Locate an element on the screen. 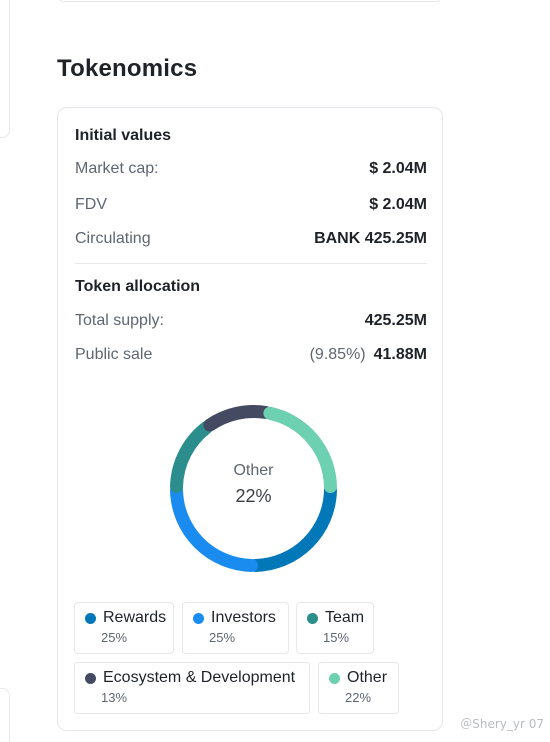 The image size is (550, 742). legend-label-rewards: Rewards is located at coordinates (135, 617).